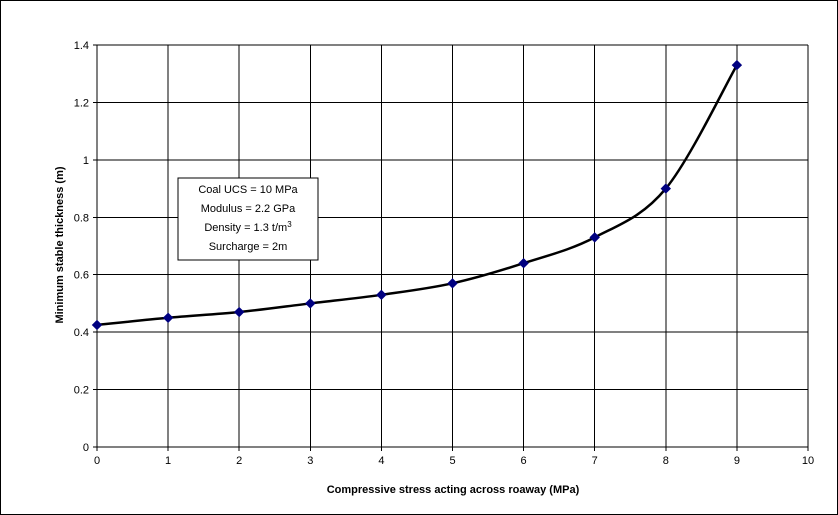 The image size is (838, 515). I want to click on x-tick-label: 3, so click(310, 461).